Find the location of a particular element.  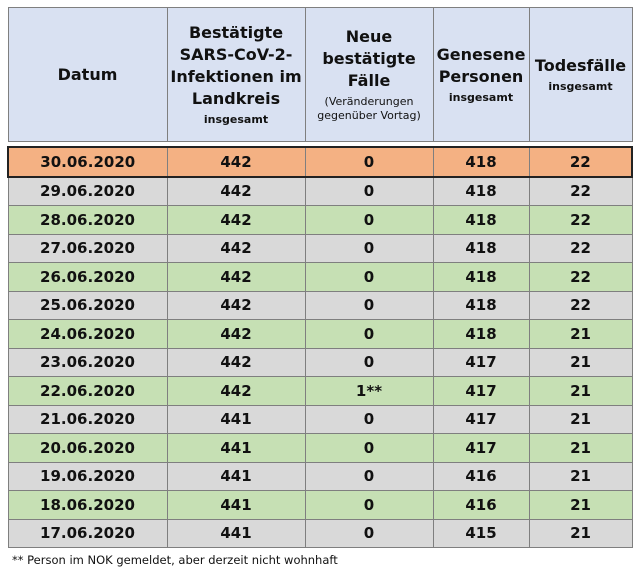

table-row: 18.06.2020 441 0 416 21 is located at coordinates (320, 505).